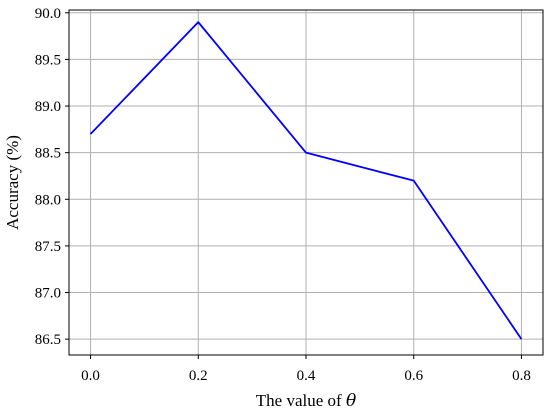 The image size is (550, 412). I want to click on x-tick-label: 0.0, so click(90, 376).